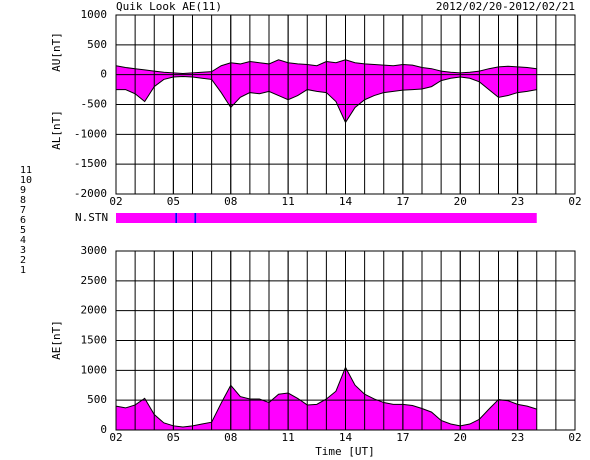  I want to click on y-tick-label: 1500, so click(94, 340).